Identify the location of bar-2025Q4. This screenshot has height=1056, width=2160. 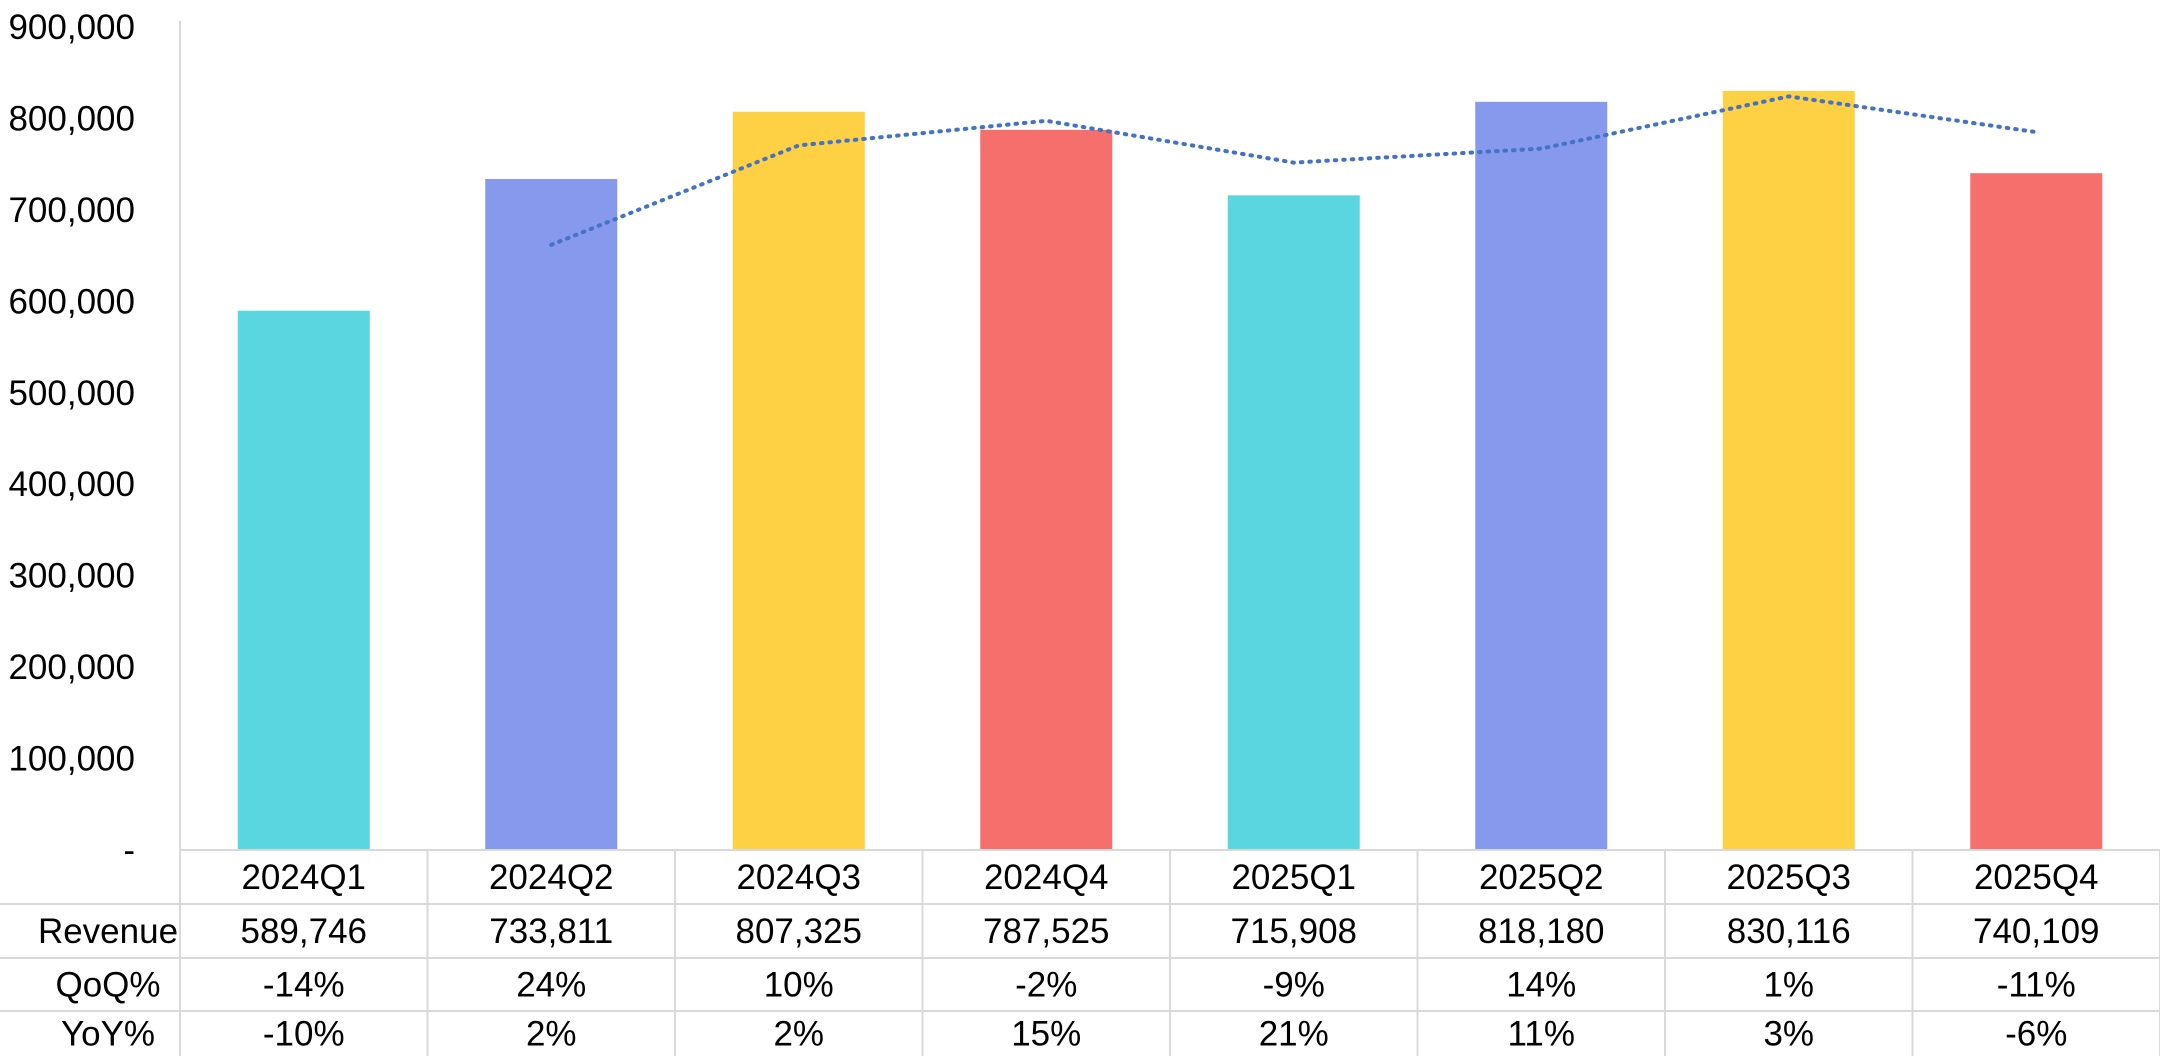
(2036, 512).